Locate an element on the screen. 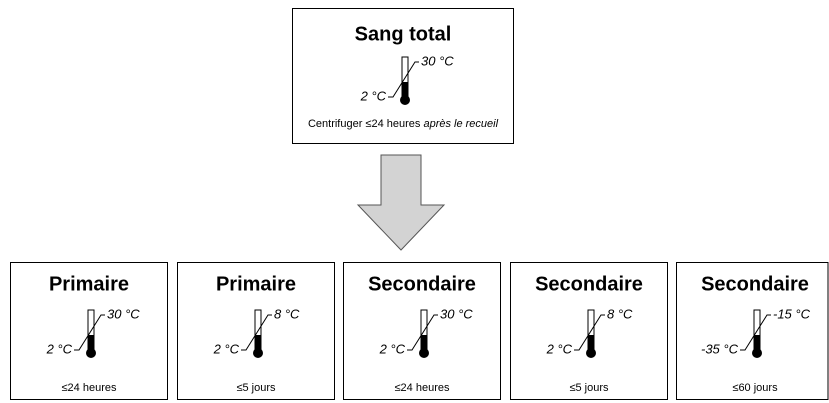  down-arrow is located at coordinates (401, 202).